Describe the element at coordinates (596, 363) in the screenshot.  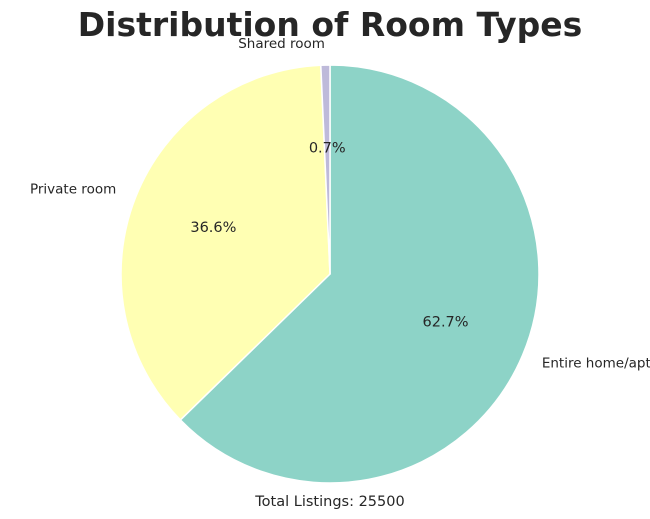
I see `category-label-entire-home-apt: Entire home/apt` at that location.